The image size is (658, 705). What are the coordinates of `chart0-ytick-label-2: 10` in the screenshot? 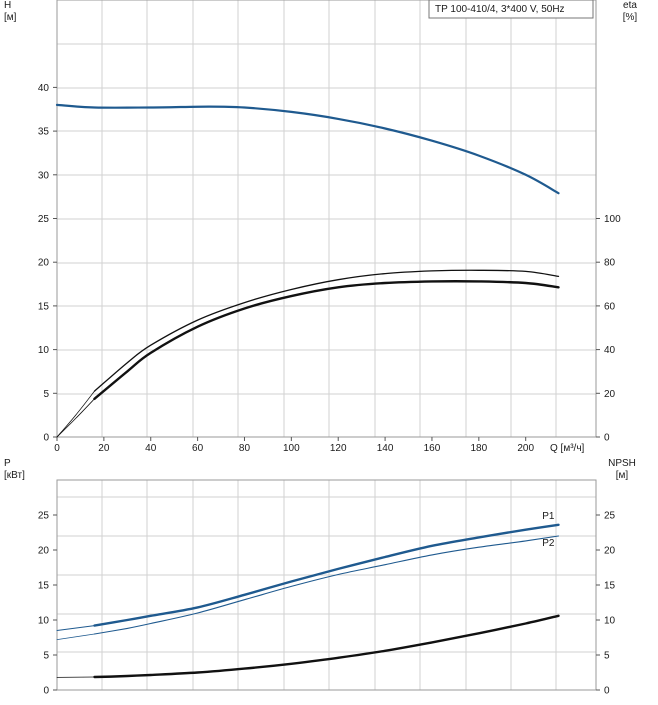 It's located at (44, 350).